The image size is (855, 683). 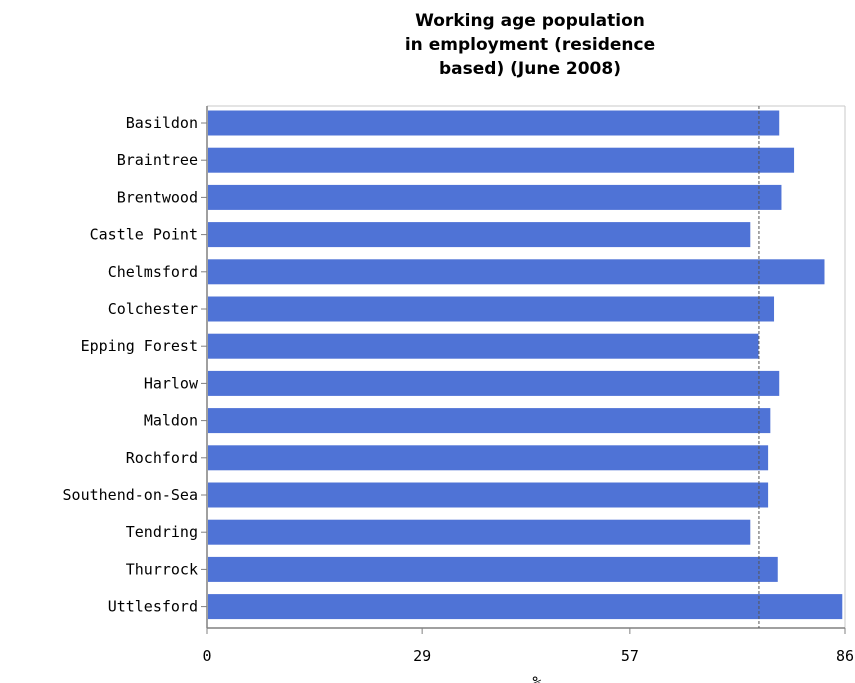 What do you see at coordinates (494, 383) in the screenshot?
I see `bar-harlow` at bounding box center [494, 383].